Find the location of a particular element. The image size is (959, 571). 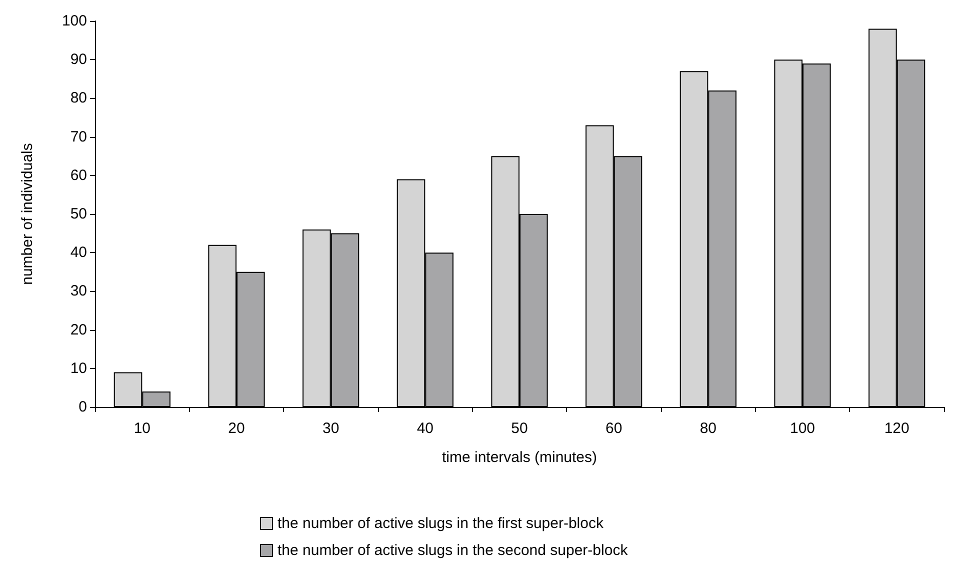

y-tick-label: 60 is located at coordinates (78, 175).